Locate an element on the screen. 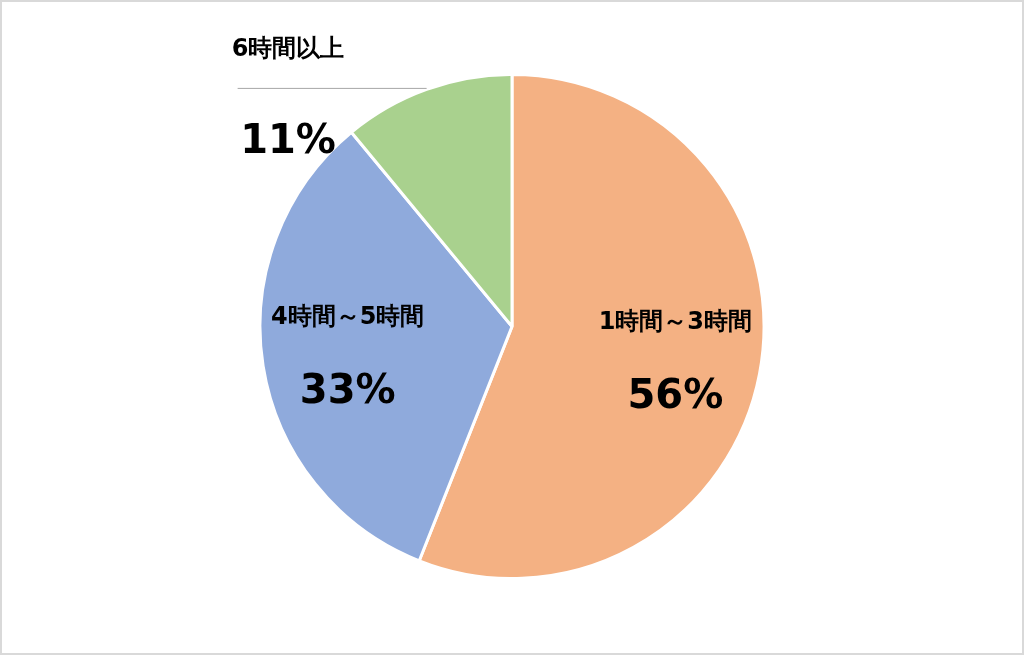  slice-label: 4時間～5時間 is located at coordinates (348, 315).